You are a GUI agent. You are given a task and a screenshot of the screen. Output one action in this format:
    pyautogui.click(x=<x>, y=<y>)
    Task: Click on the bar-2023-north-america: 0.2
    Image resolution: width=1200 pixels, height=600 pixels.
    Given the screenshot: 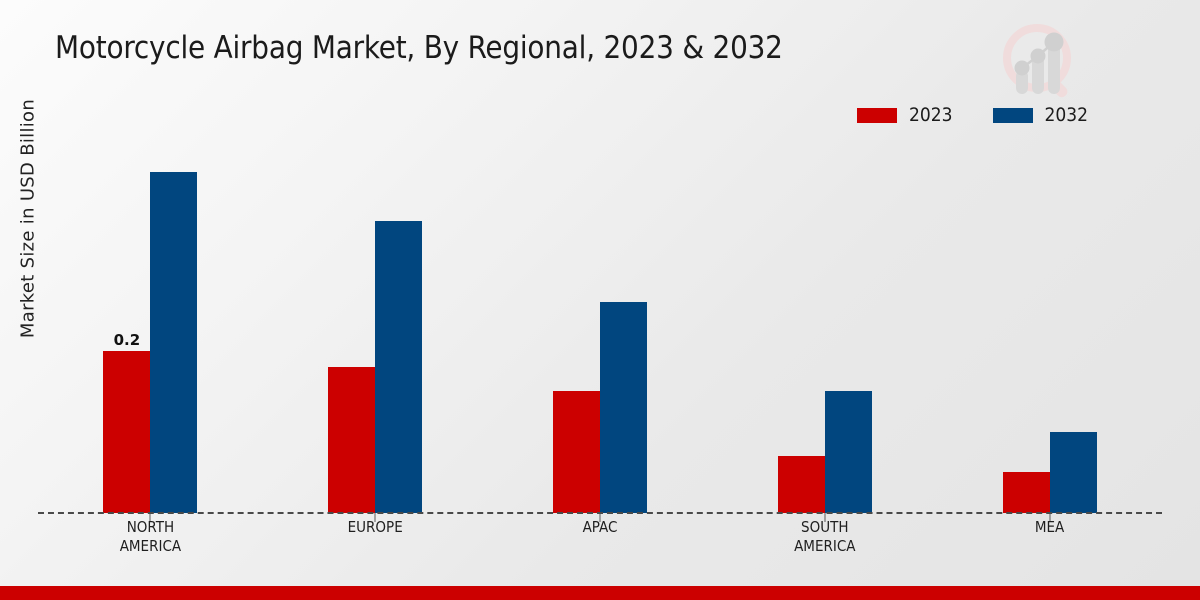 What is the action you would take?
    pyautogui.click(x=127, y=422)
    